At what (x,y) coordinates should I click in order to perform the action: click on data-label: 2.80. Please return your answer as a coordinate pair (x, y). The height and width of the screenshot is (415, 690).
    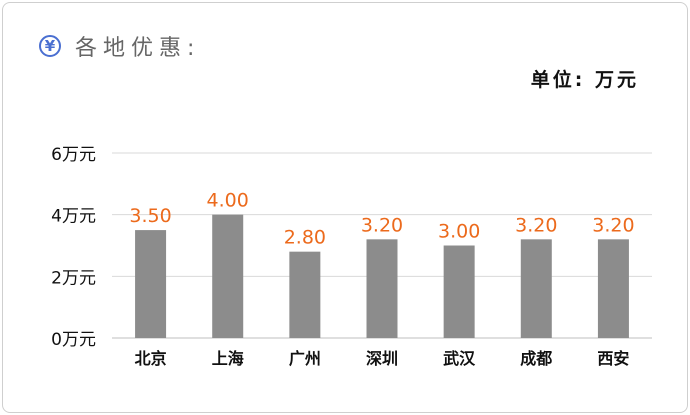
    Looking at the image, I should click on (305, 238).